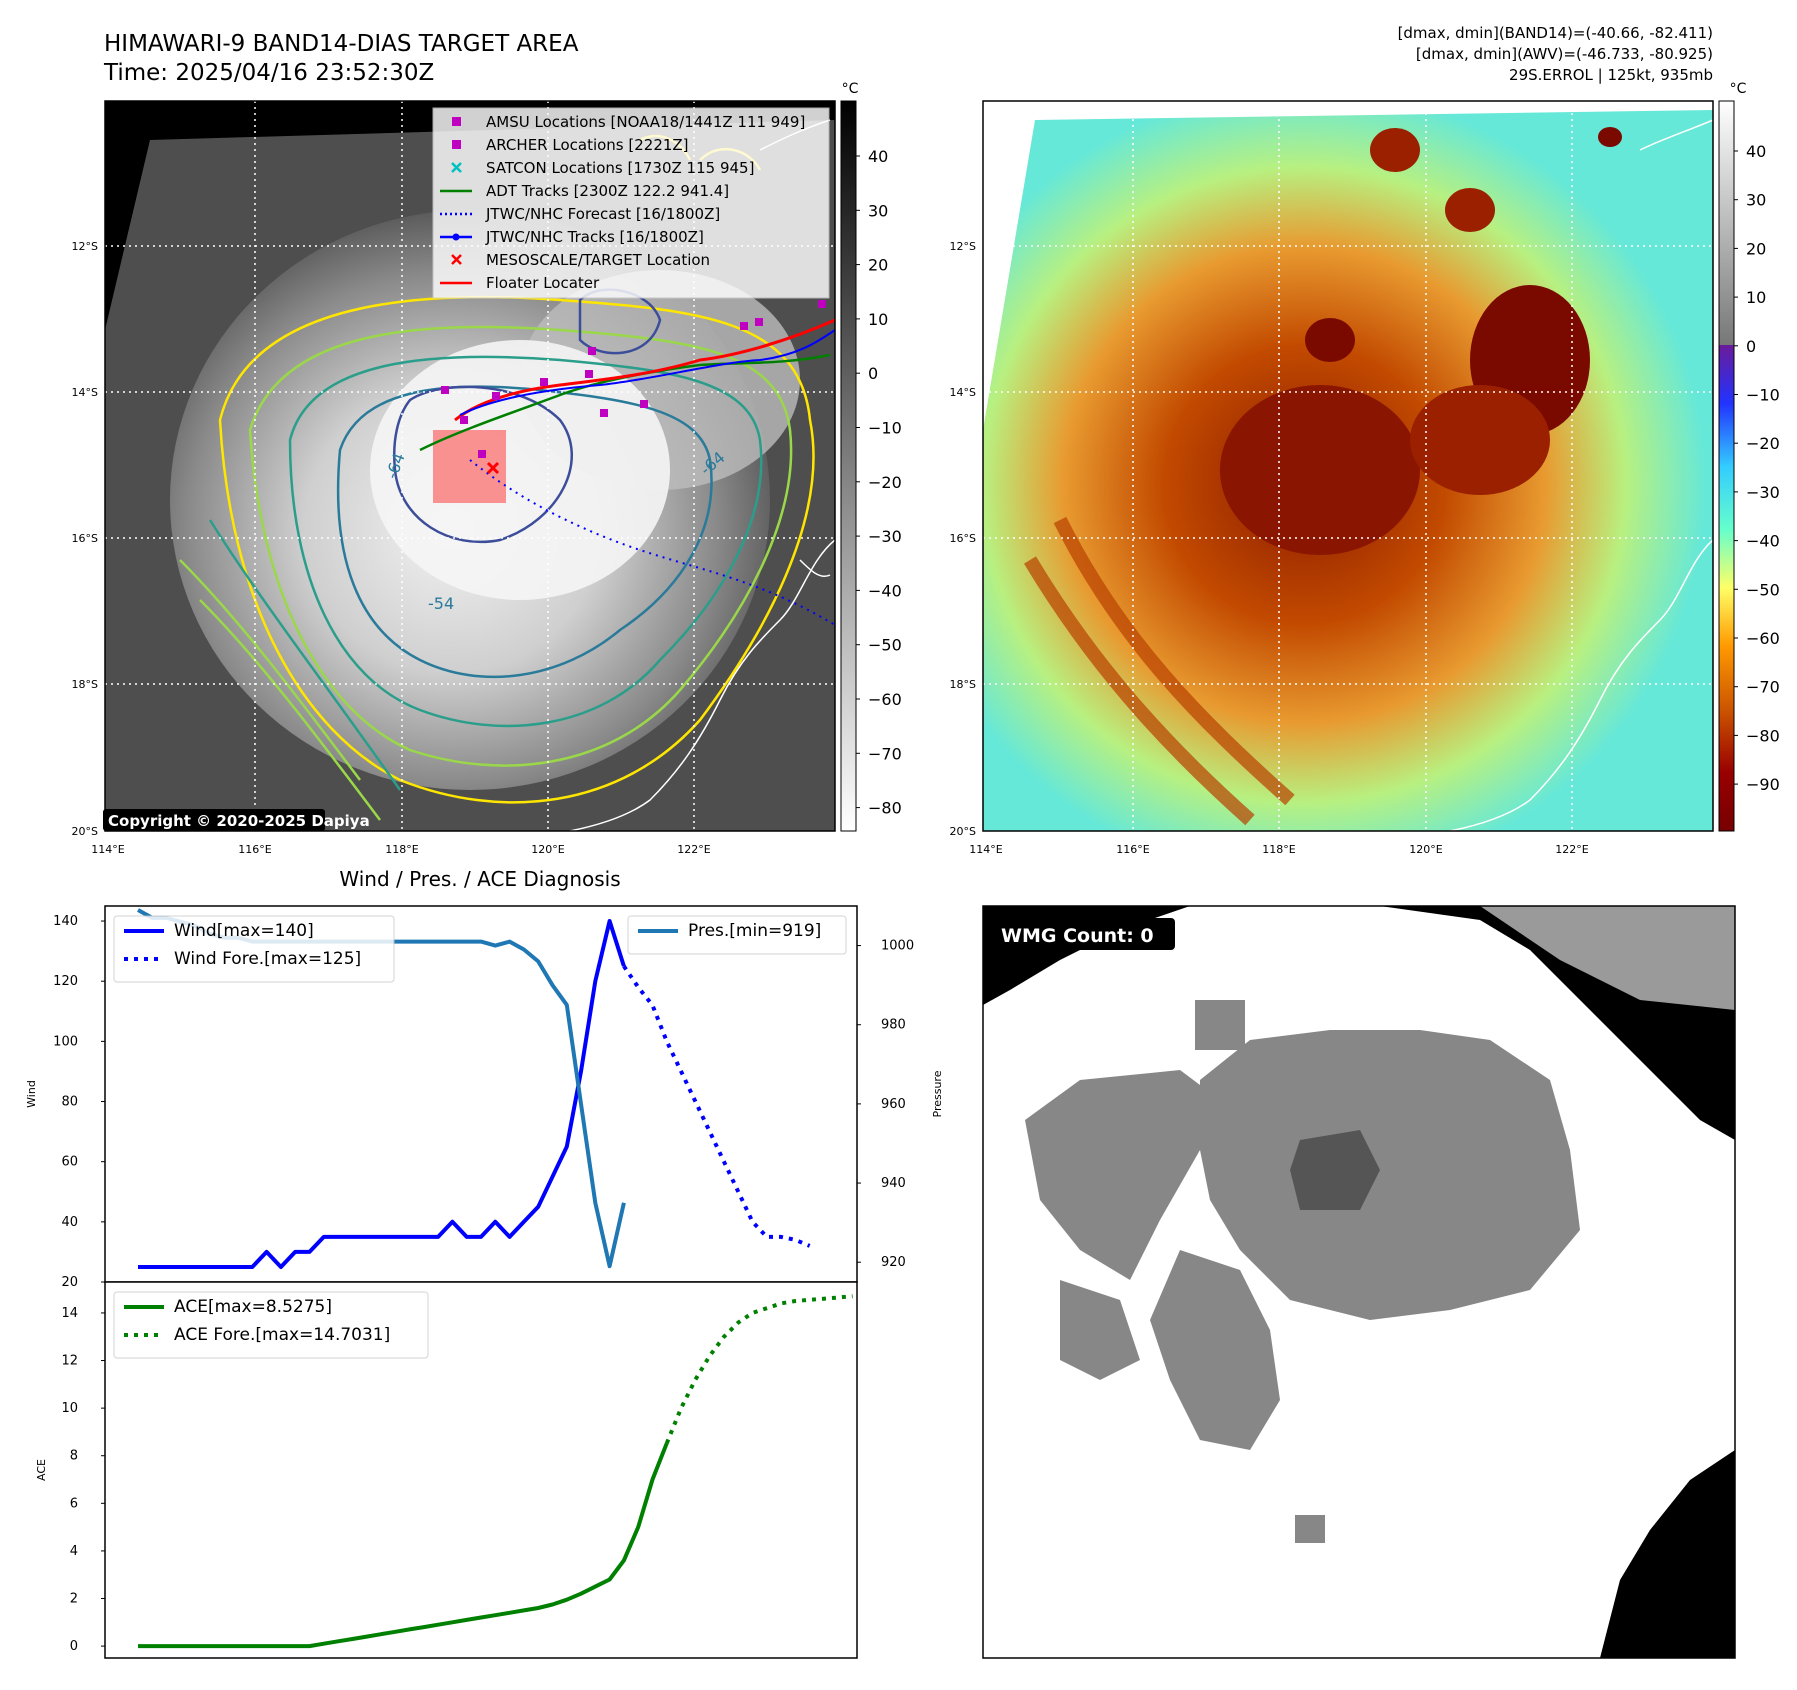 The image size is (1797, 1690). I want to click on wind-axis-label: Wind, so click(31, 1094).